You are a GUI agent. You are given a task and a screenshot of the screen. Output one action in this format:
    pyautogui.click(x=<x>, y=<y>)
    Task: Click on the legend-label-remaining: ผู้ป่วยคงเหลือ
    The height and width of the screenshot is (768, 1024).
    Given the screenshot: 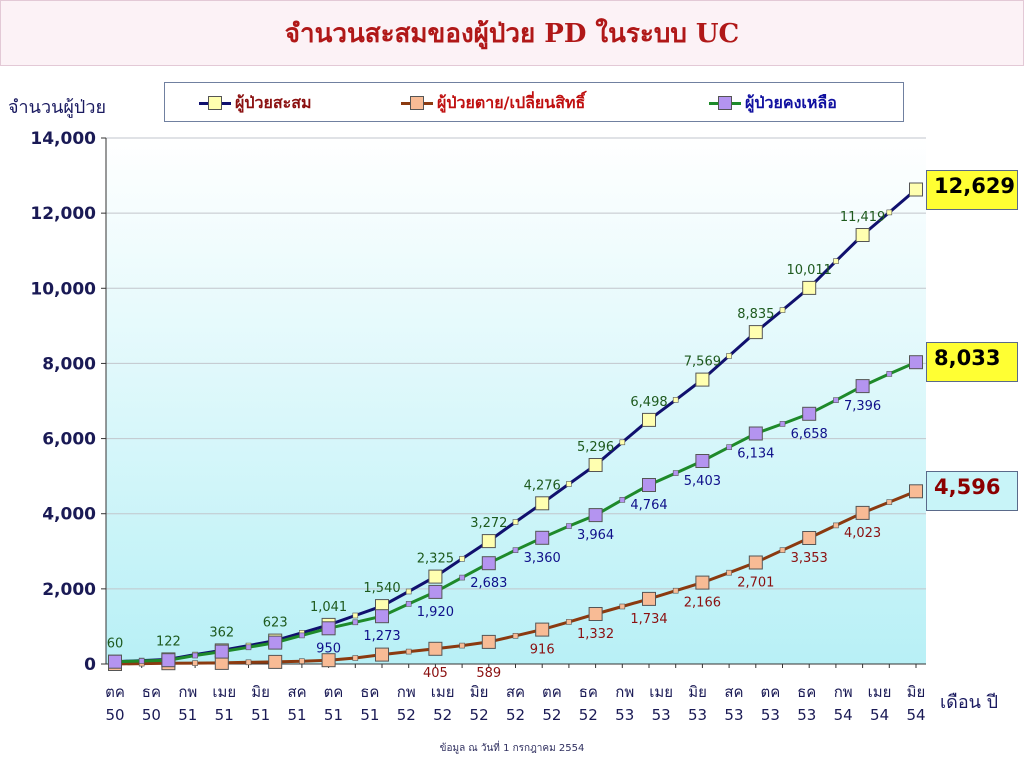 What is the action you would take?
    pyautogui.click(x=791, y=102)
    